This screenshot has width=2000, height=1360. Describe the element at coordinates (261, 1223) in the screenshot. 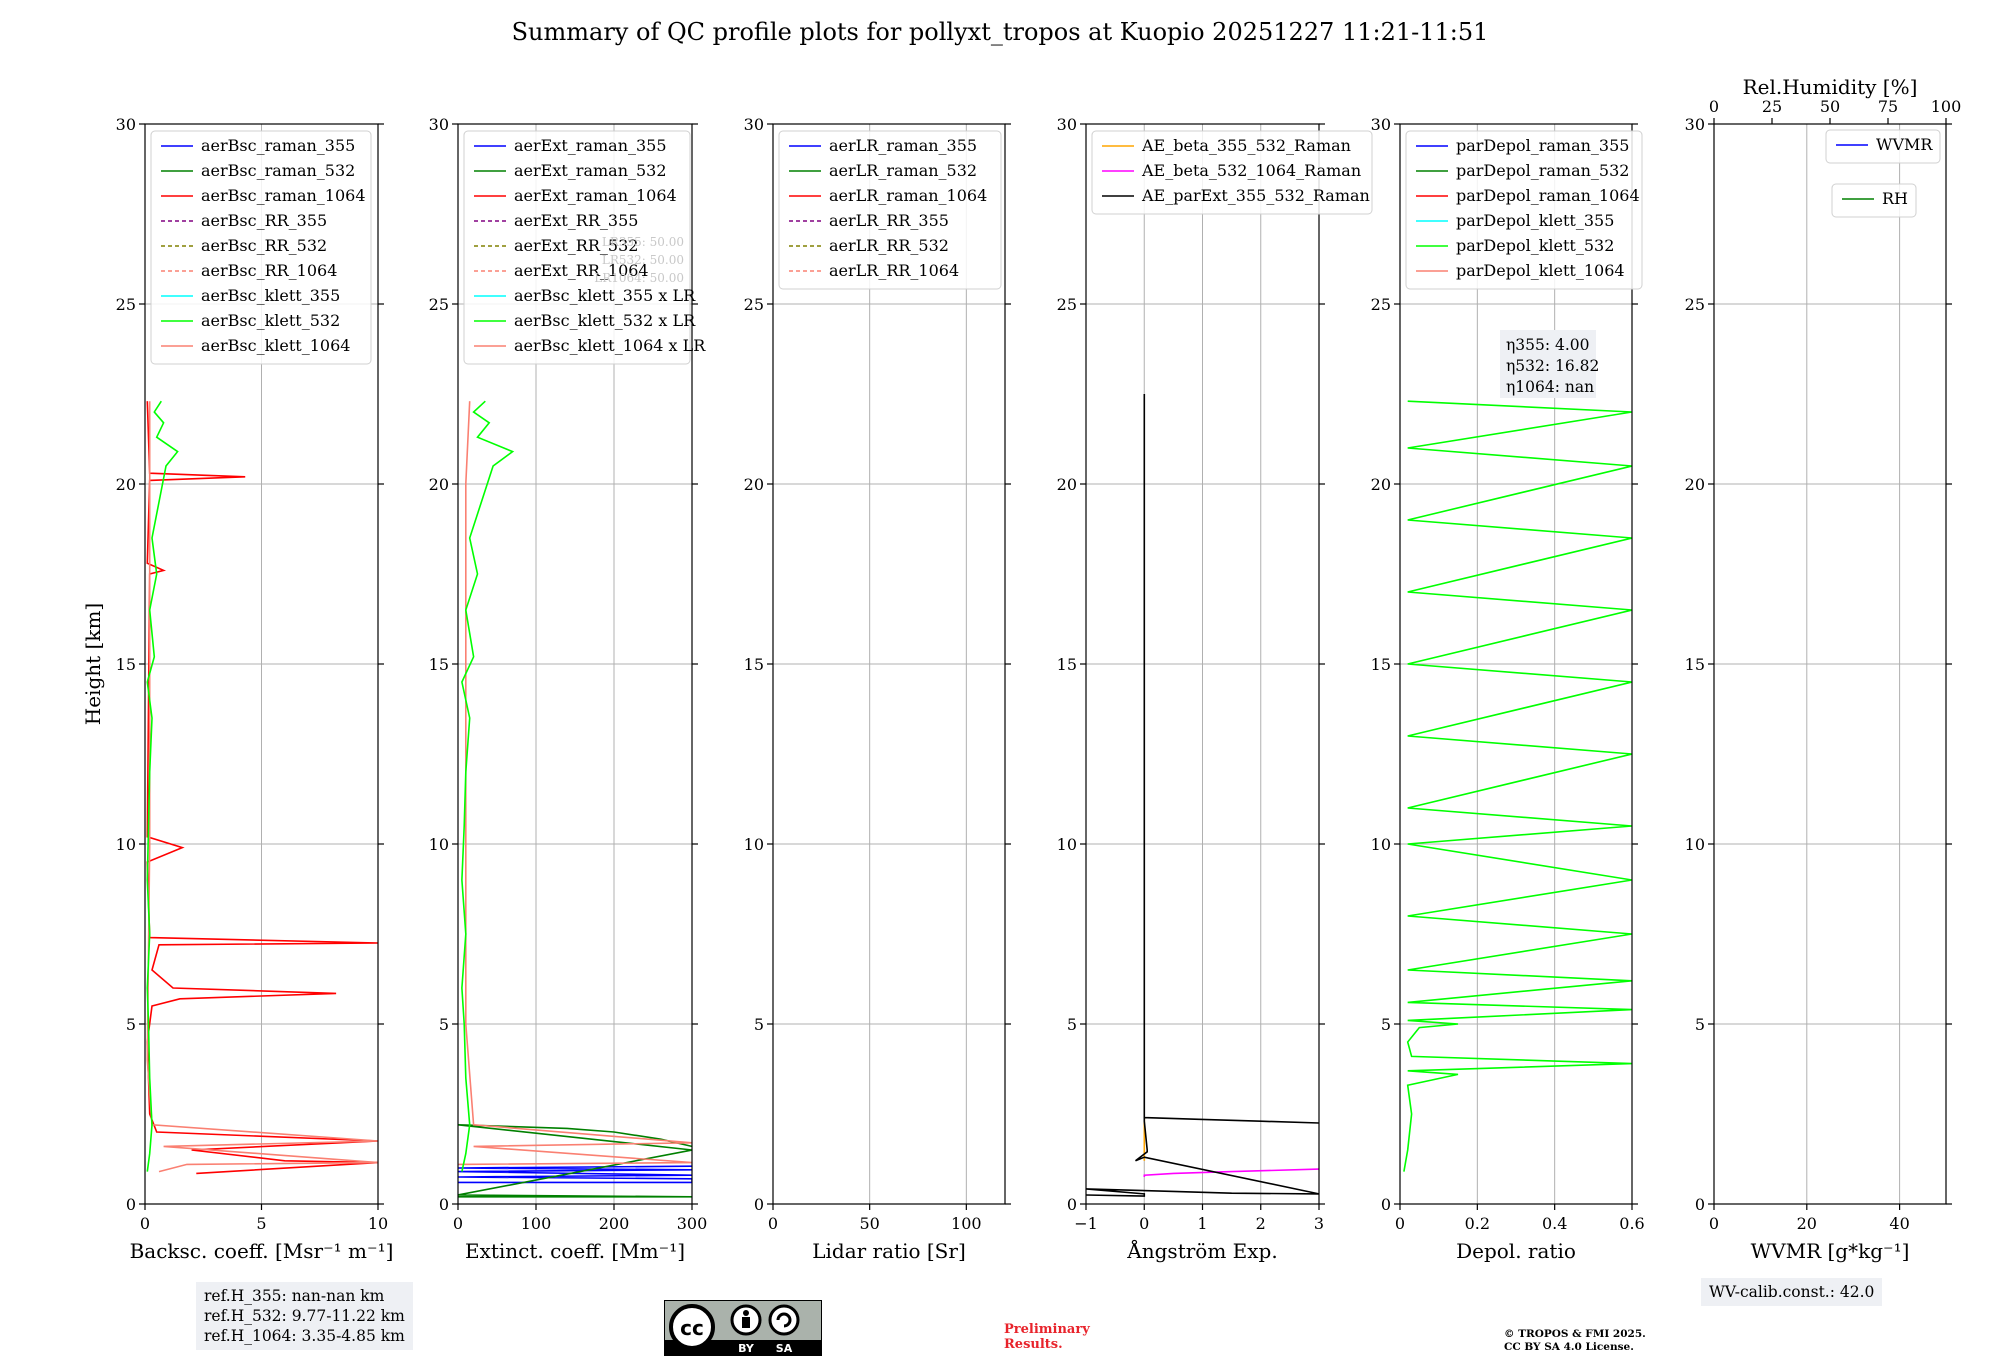

I see `x-tick-label: 5` at that location.